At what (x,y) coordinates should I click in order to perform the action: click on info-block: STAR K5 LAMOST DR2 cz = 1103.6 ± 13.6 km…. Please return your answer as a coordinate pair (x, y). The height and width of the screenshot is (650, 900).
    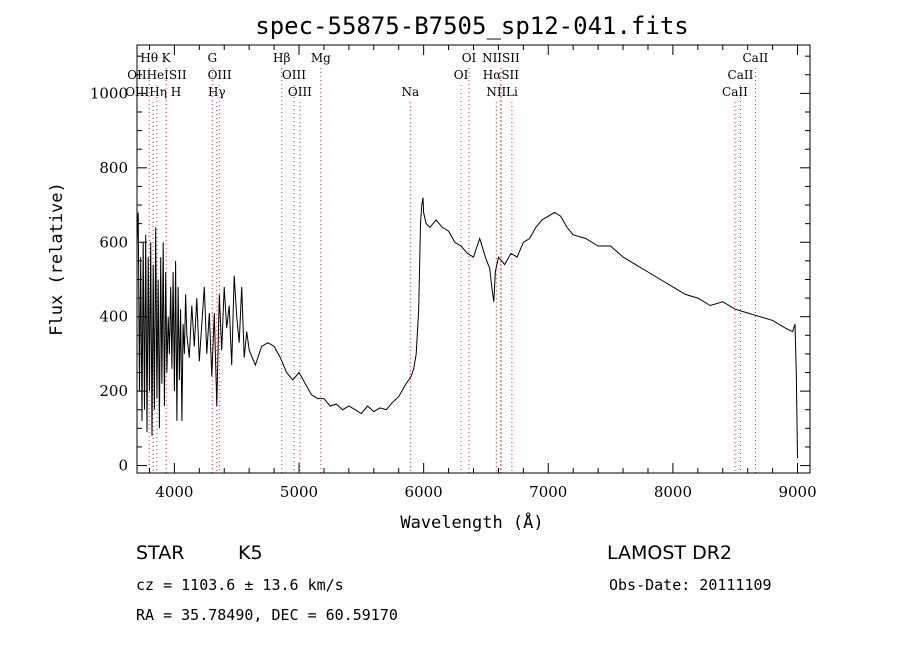
    Looking at the image, I should click on (454, 583).